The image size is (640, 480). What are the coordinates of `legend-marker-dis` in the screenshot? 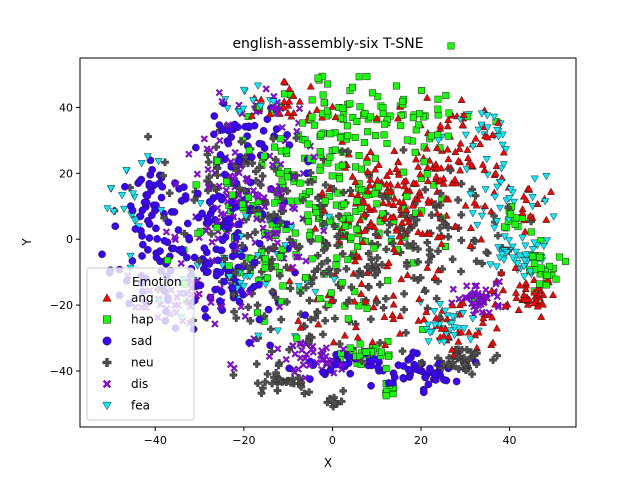 It's located at (107, 384).